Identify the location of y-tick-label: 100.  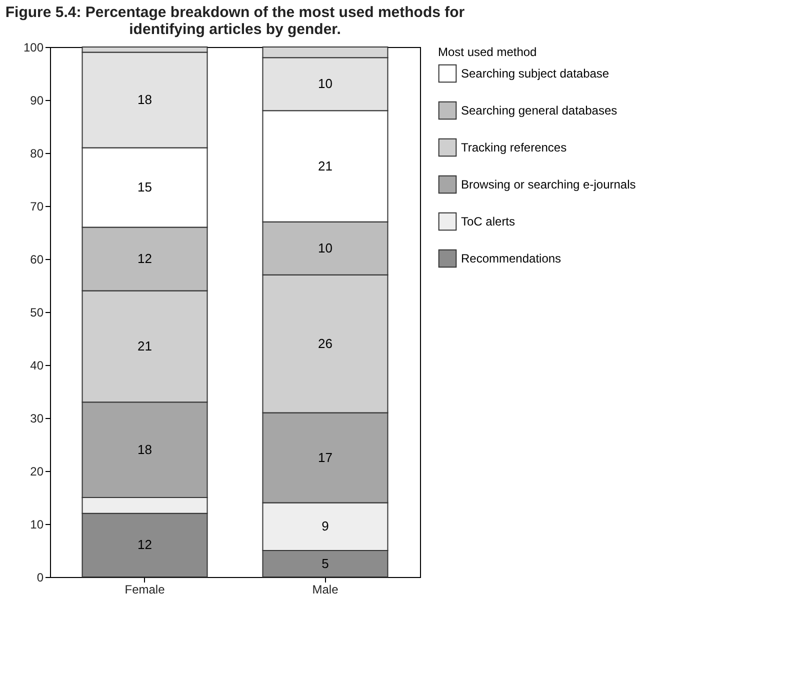
(33, 47).